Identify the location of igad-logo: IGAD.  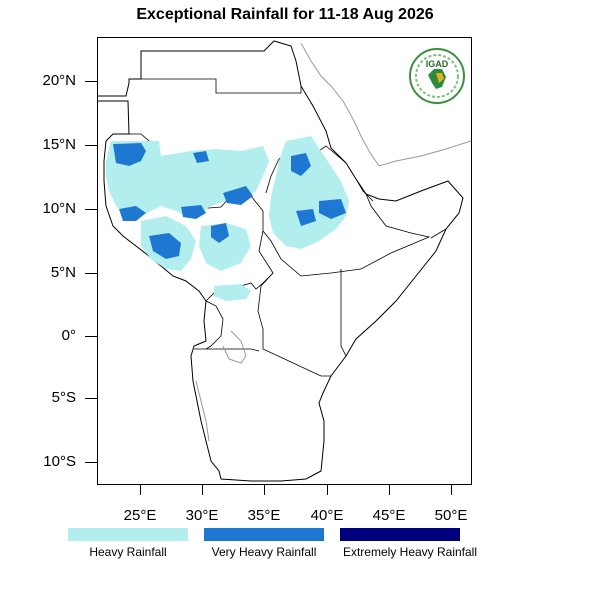
(437, 76).